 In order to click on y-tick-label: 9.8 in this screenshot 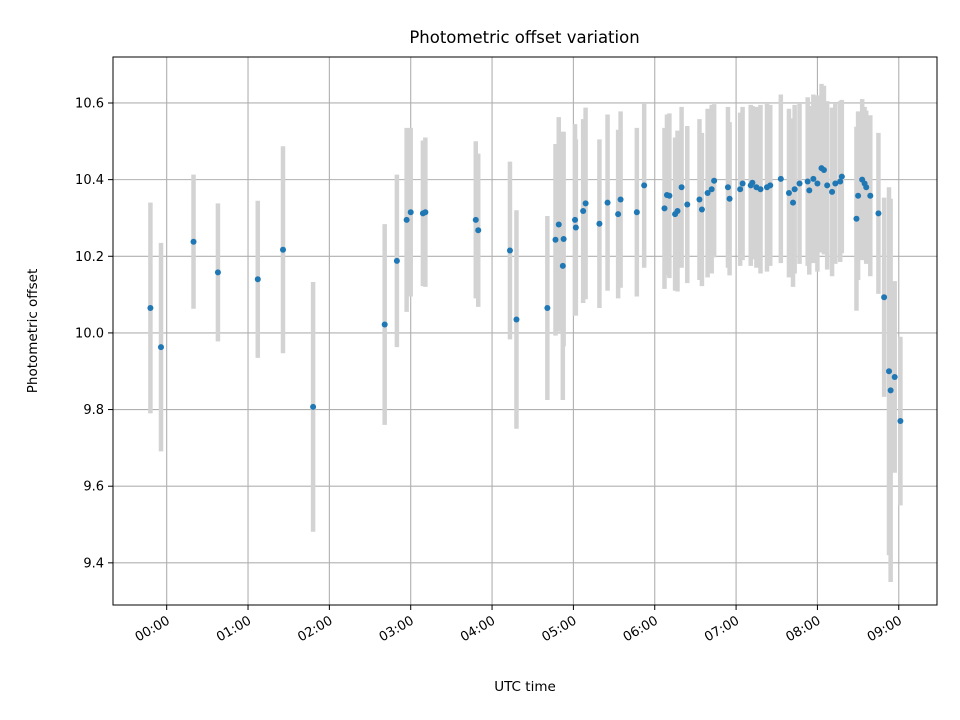, I will do `click(93, 410)`.